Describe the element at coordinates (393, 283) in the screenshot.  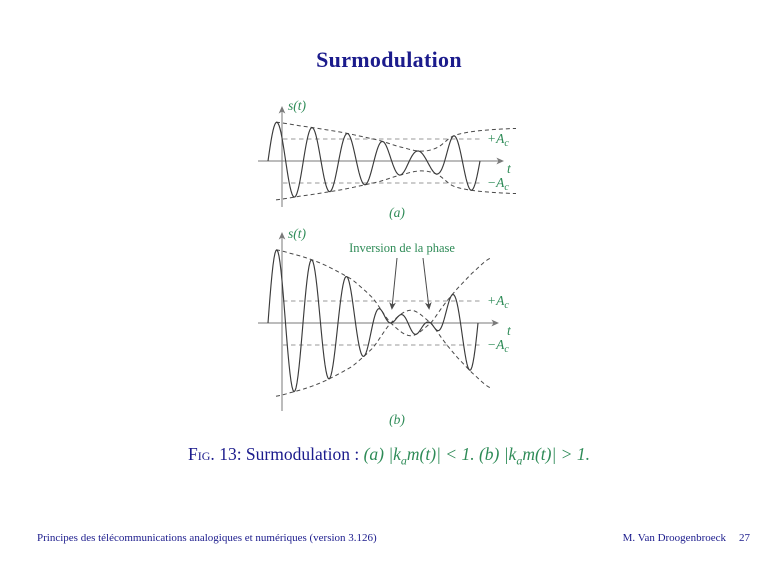
I see `phase-inversion-arrow-left` at that location.